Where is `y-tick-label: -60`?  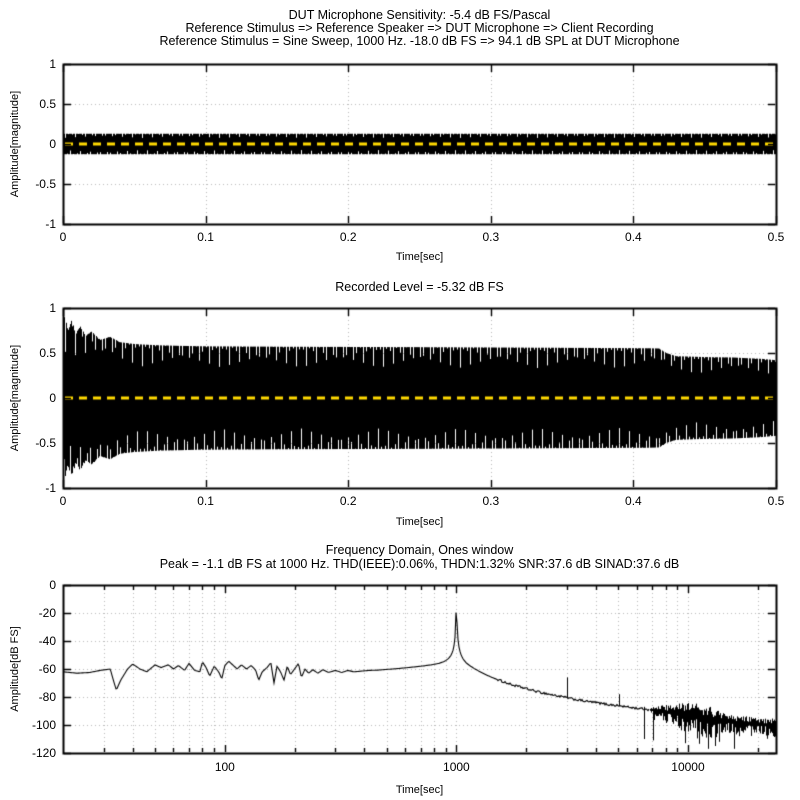 y-tick-label: -60 is located at coordinates (47, 669).